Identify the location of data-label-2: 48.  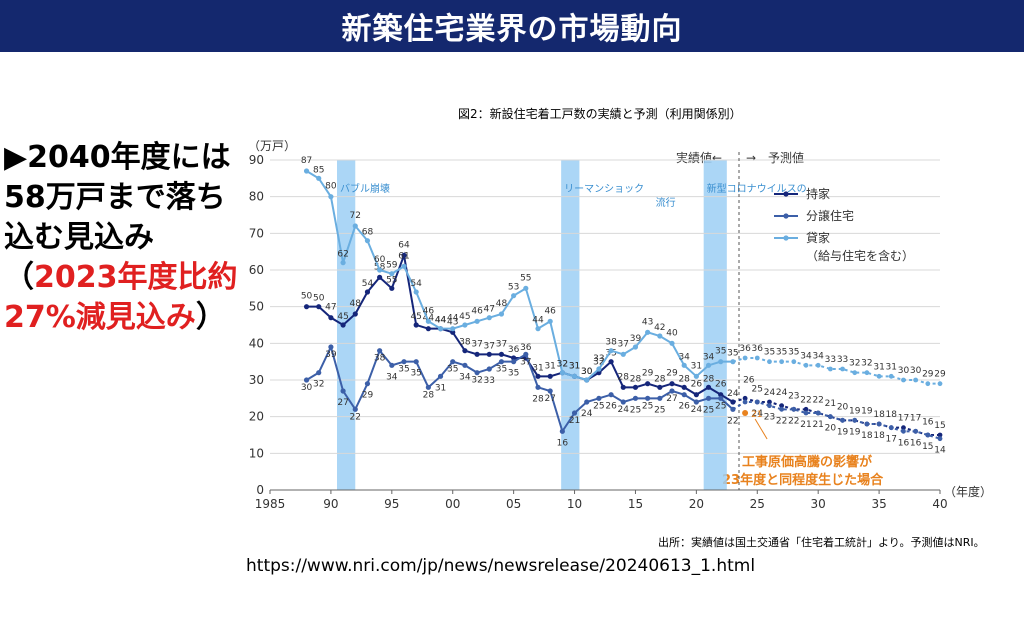
(502, 304).